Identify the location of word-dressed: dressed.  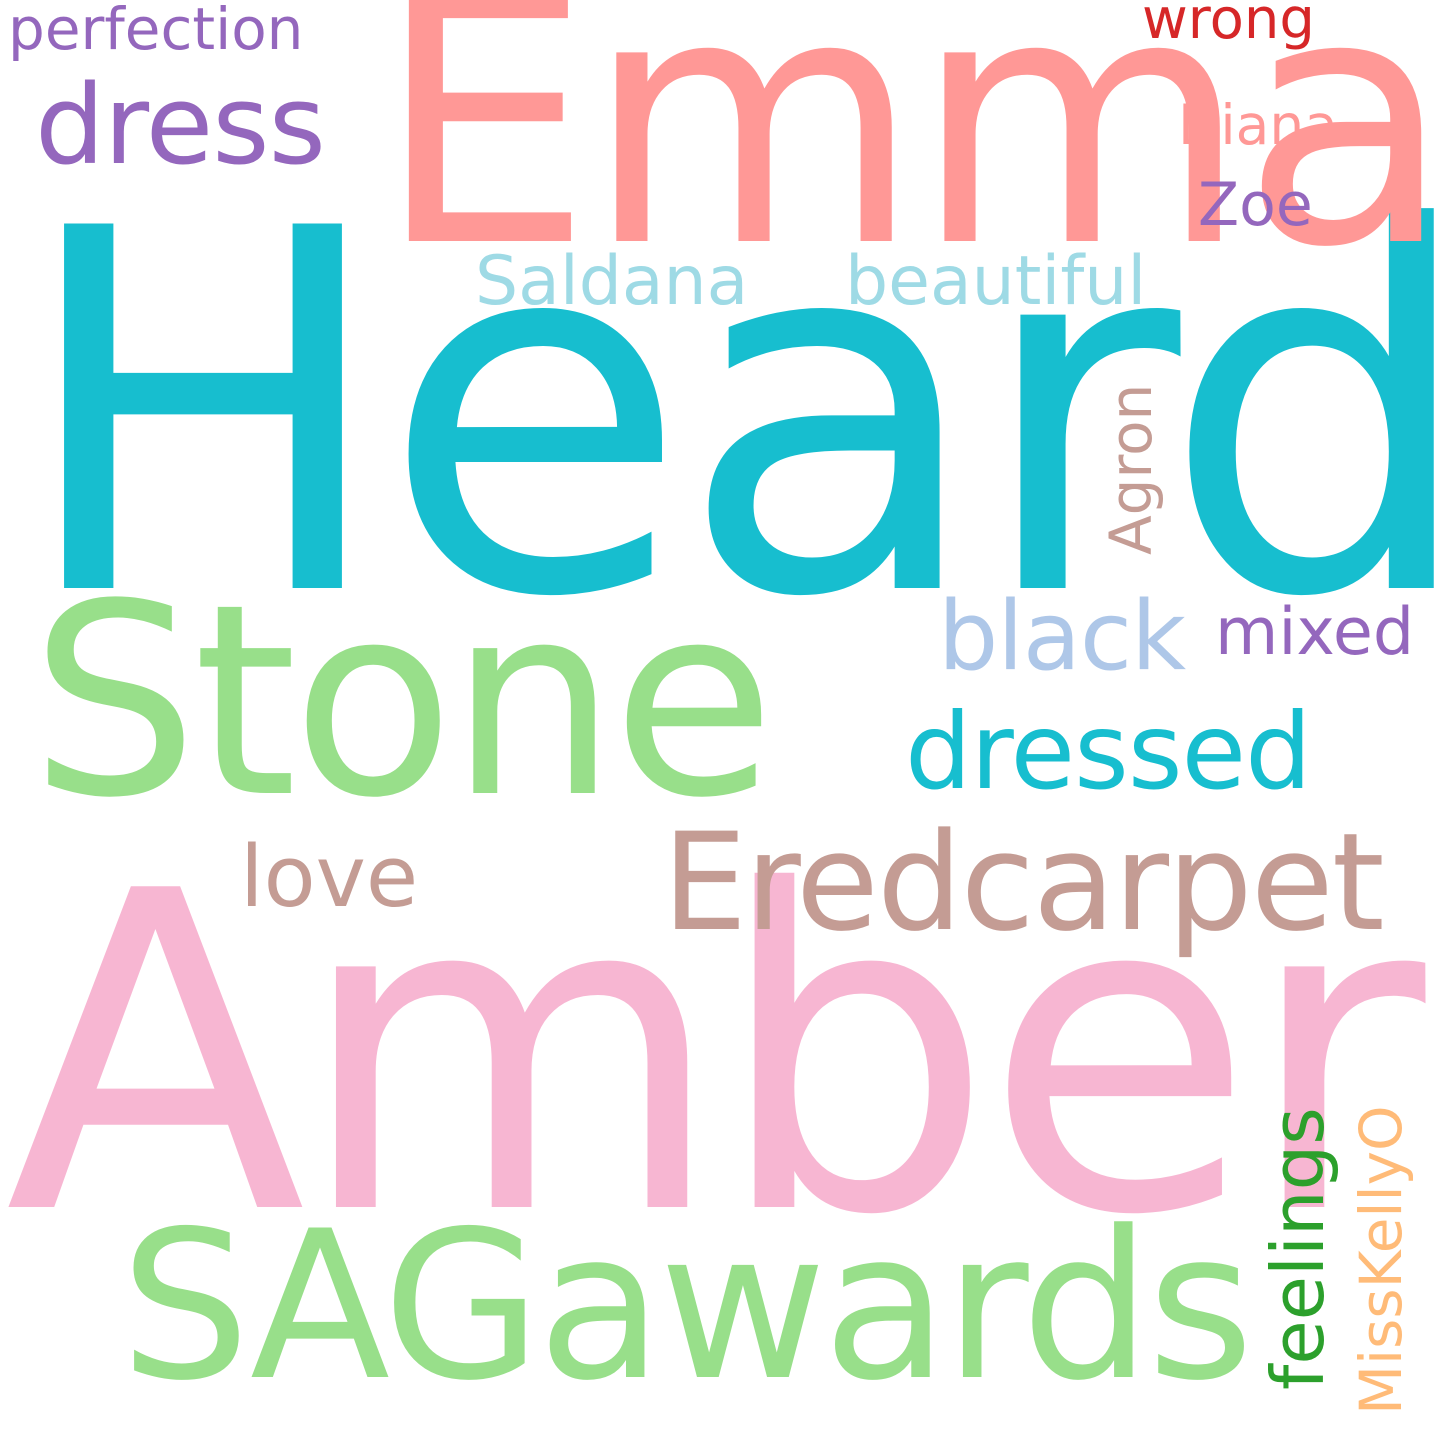
(1108, 752).